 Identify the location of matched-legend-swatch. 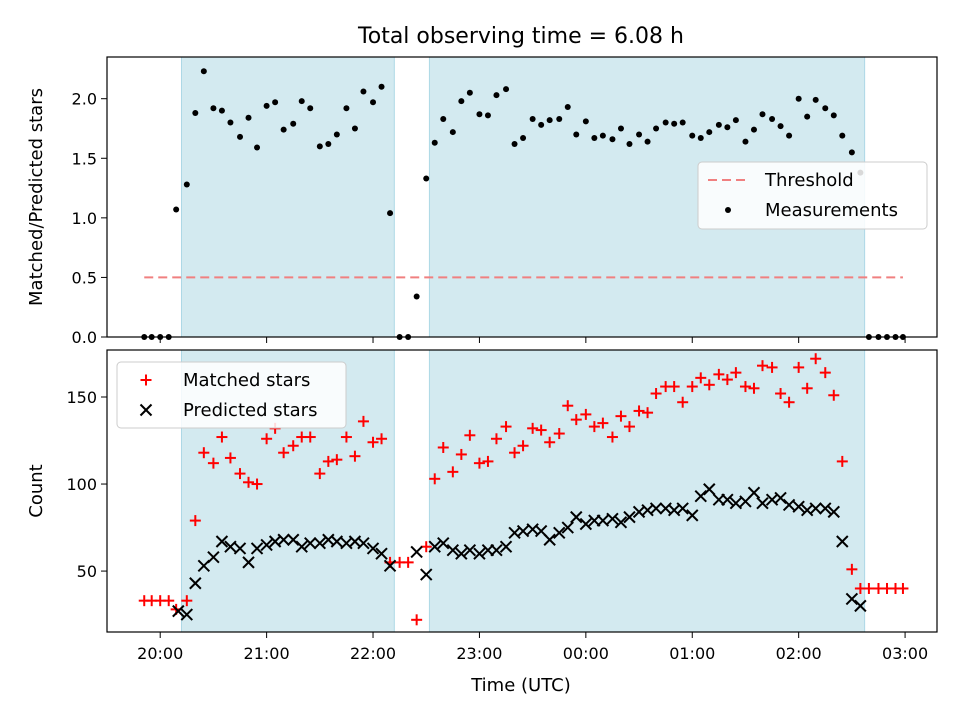
(146, 380).